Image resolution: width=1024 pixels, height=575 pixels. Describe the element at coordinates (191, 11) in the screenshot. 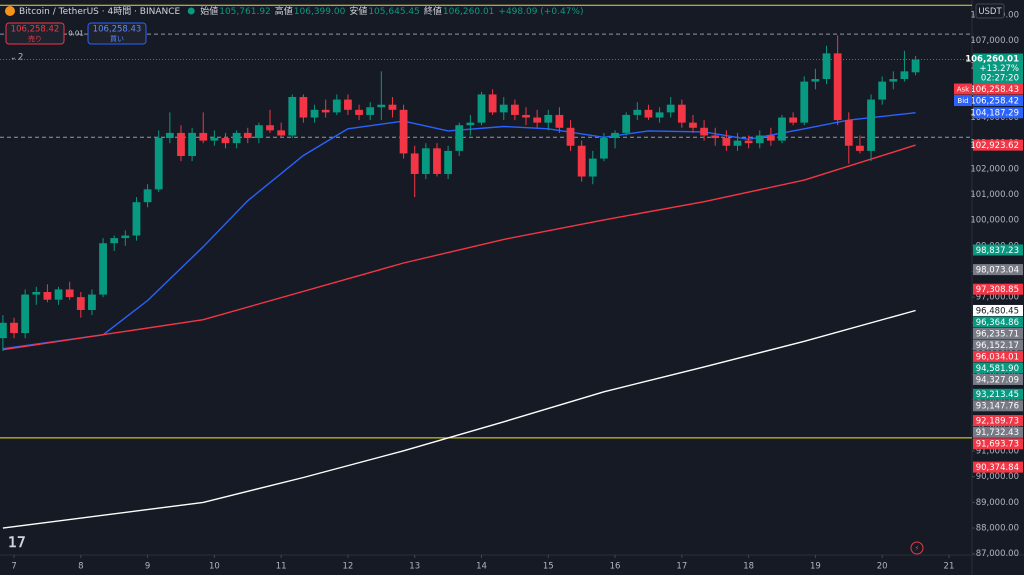

I see `status-dot` at that location.